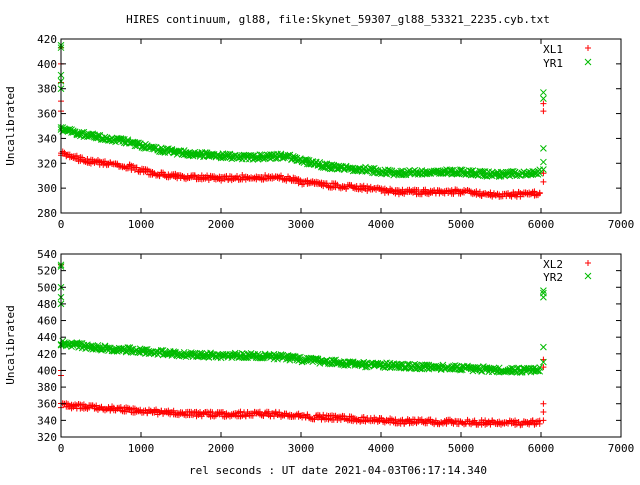  I want to click on bottom-y-tick-label: 480, so click(47, 304).